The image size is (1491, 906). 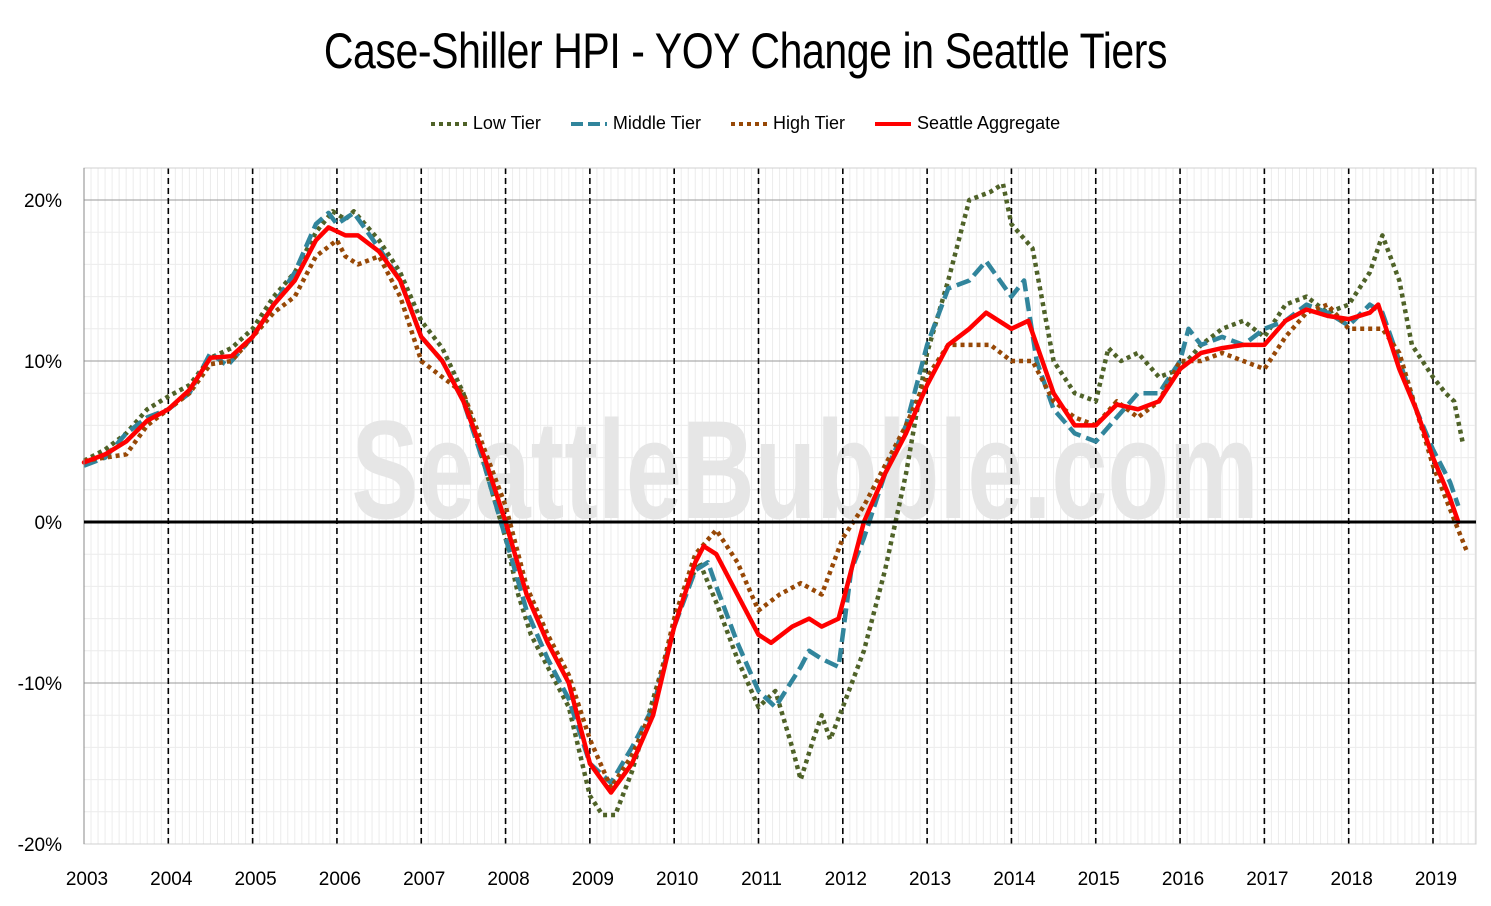 What do you see at coordinates (171, 879) in the screenshot?
I see `x-tick-label: 2004` at bounding box center [171, 879].